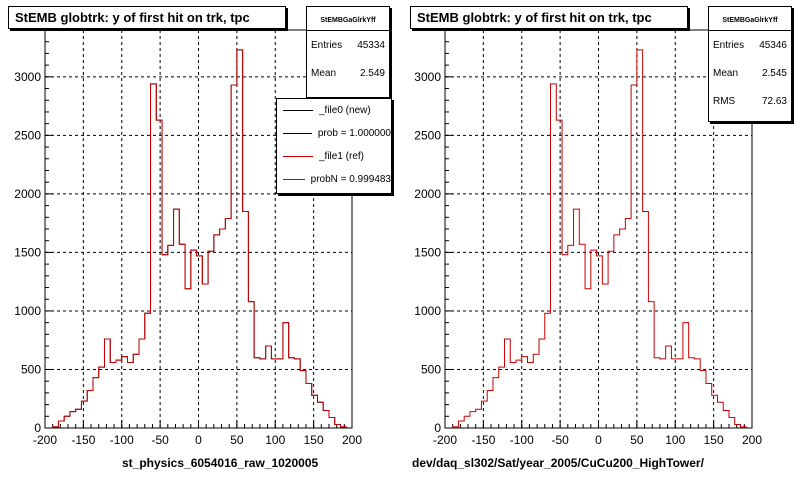  What do you see at coordinates (752, 440) in the screenshot?
I see `right-x-tick-label: 200` at bounding box center [752, 440].